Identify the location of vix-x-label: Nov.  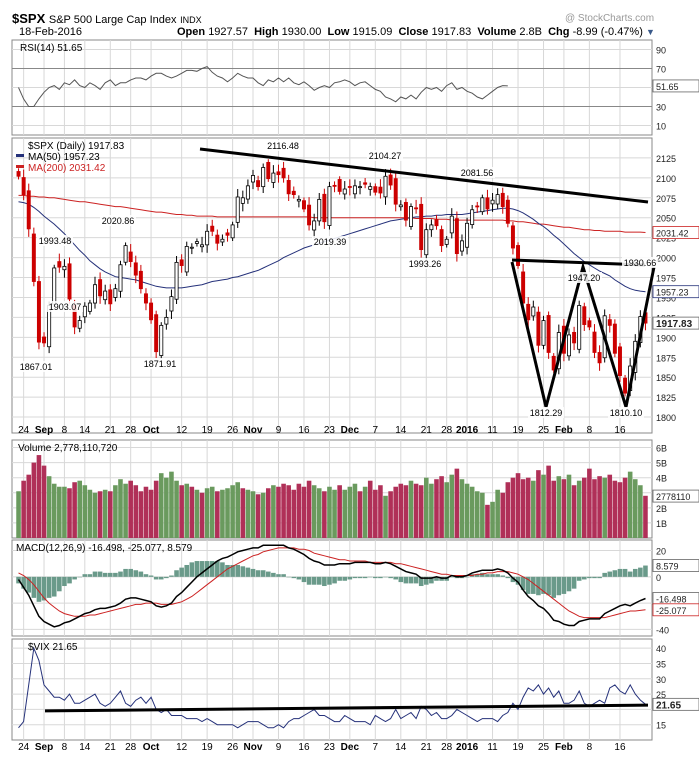
(253, 747).